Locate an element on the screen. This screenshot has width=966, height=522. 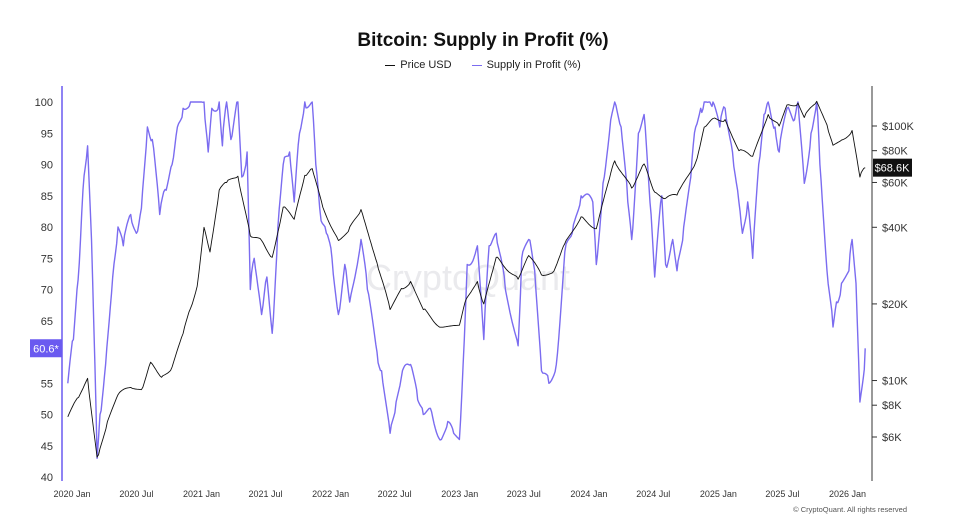
copyright-footer: © CryptoQuant. All rights reserved is located at coordinates (850, 509).